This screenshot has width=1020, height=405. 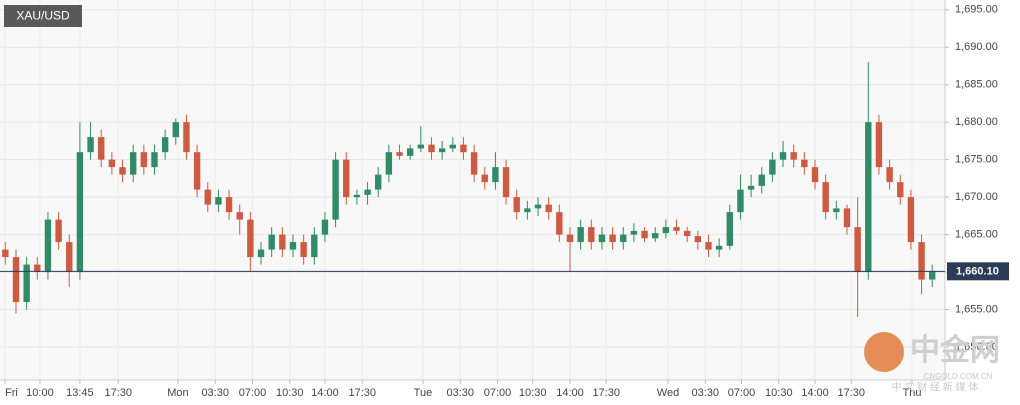 I want to click on watermark-site: CNGOLD.COM.CN, so click(x=958, y=376).